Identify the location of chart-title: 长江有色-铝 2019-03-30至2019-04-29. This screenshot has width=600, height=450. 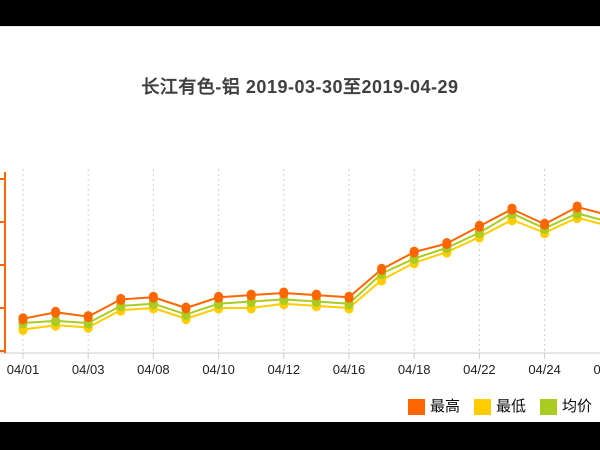
(300, 87).